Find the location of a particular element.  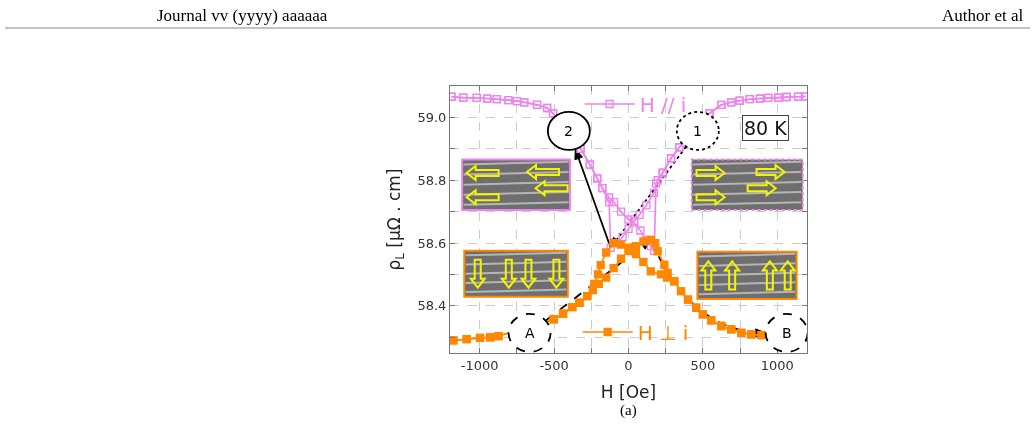

text: Journal vv (yyyy) aaaaaa is located at coordinates (242, 15).